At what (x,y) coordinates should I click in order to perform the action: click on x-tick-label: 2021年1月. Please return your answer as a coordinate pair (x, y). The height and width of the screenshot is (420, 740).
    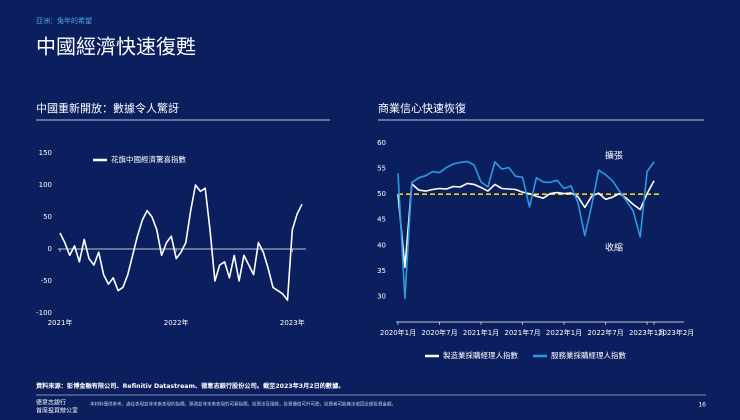
    Looking at the image, I should click on (481, 332).